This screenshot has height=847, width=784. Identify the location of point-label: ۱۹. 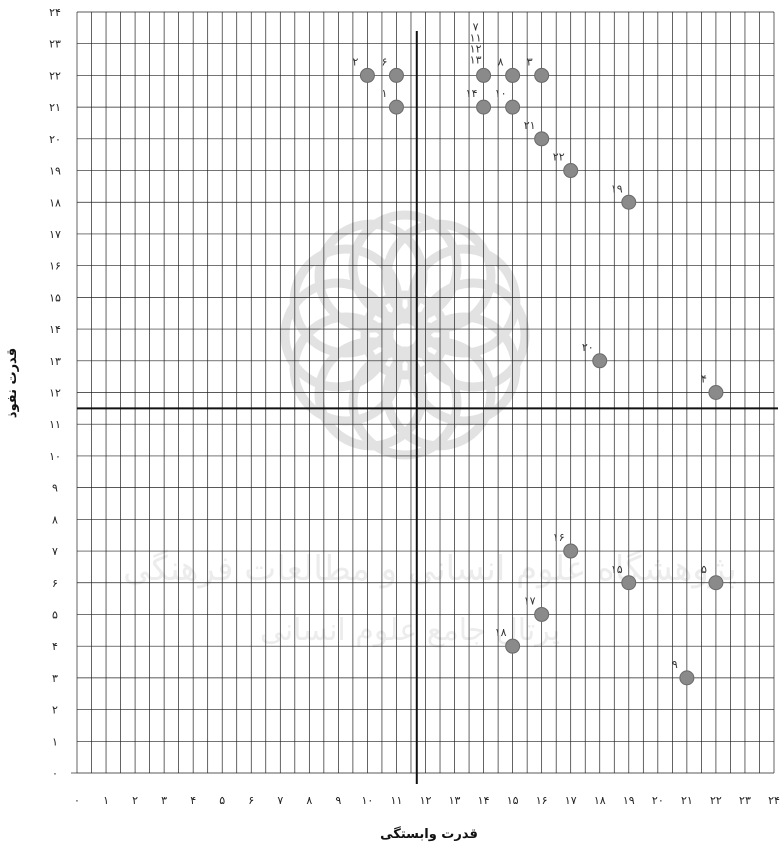
(617, 188).